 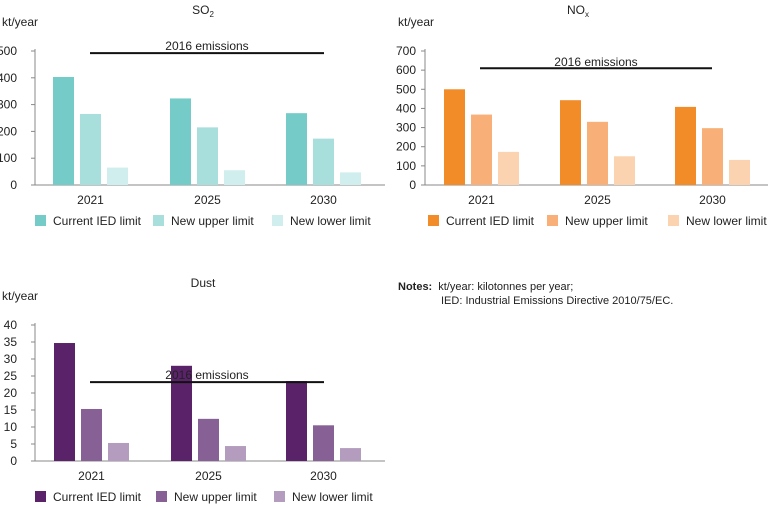 I want to click on chart1-ytick-label: 400, so click(x=8, y=78).